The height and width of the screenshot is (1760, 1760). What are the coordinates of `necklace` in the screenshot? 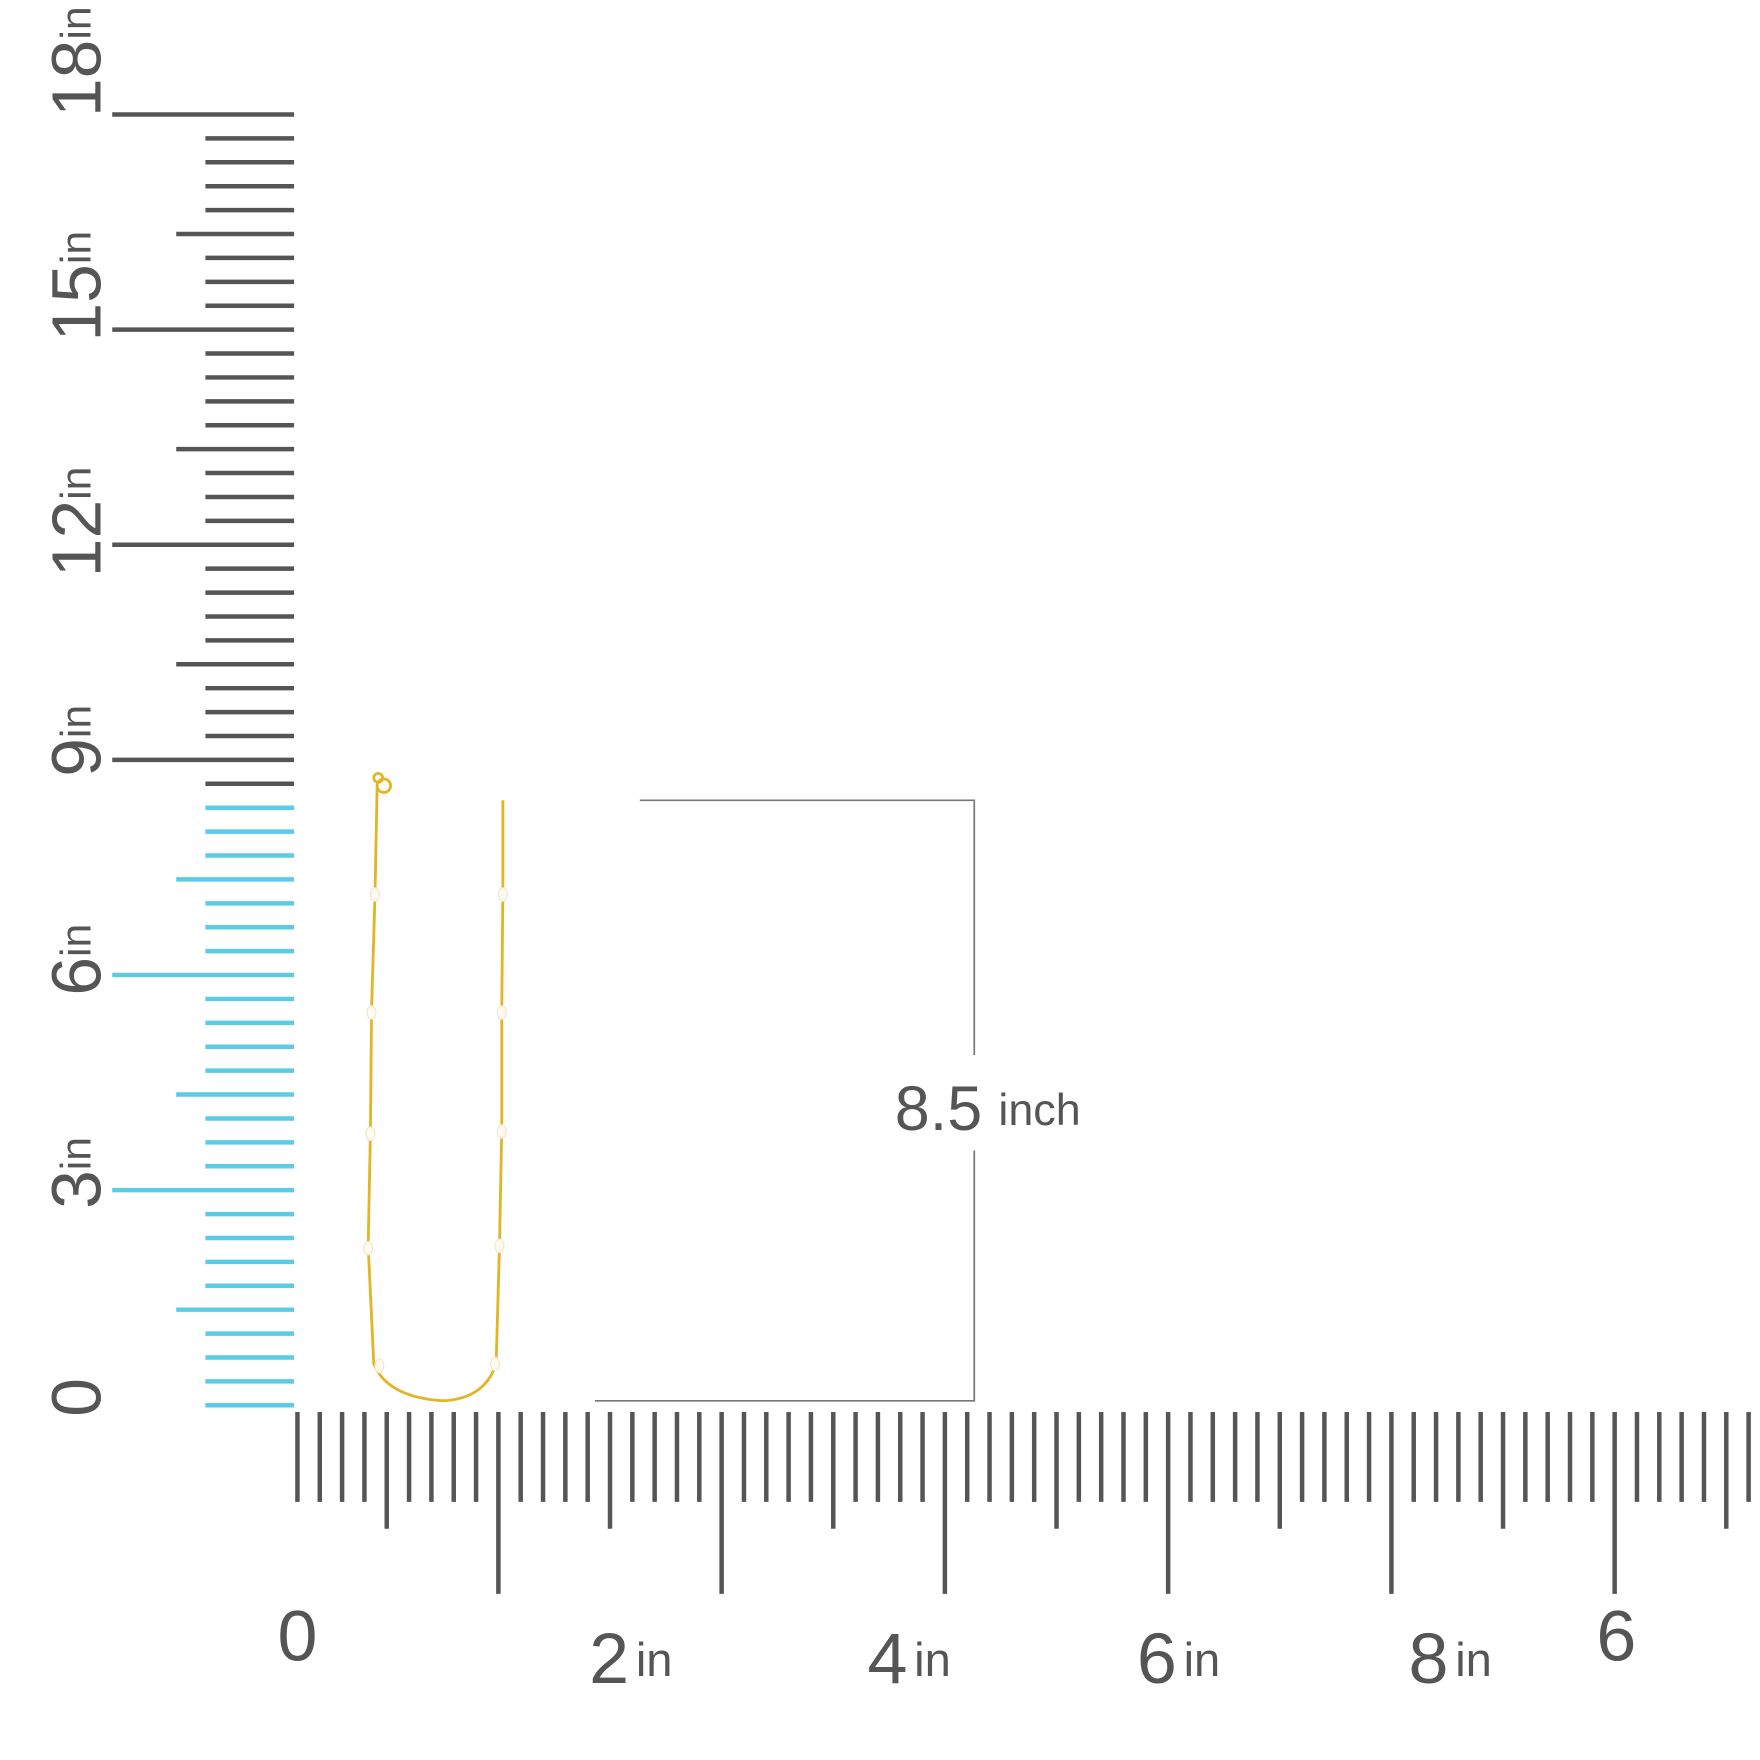 It's located at (435, 1087).